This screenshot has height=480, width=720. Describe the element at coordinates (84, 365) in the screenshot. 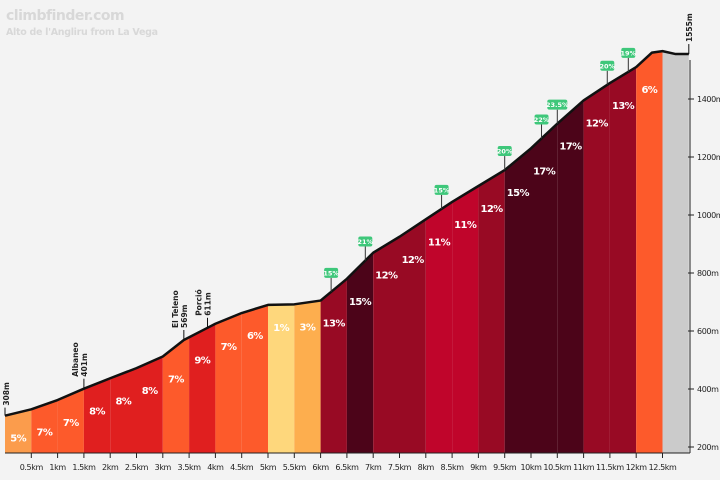

I see `poi-elevation: 401m` at that location.